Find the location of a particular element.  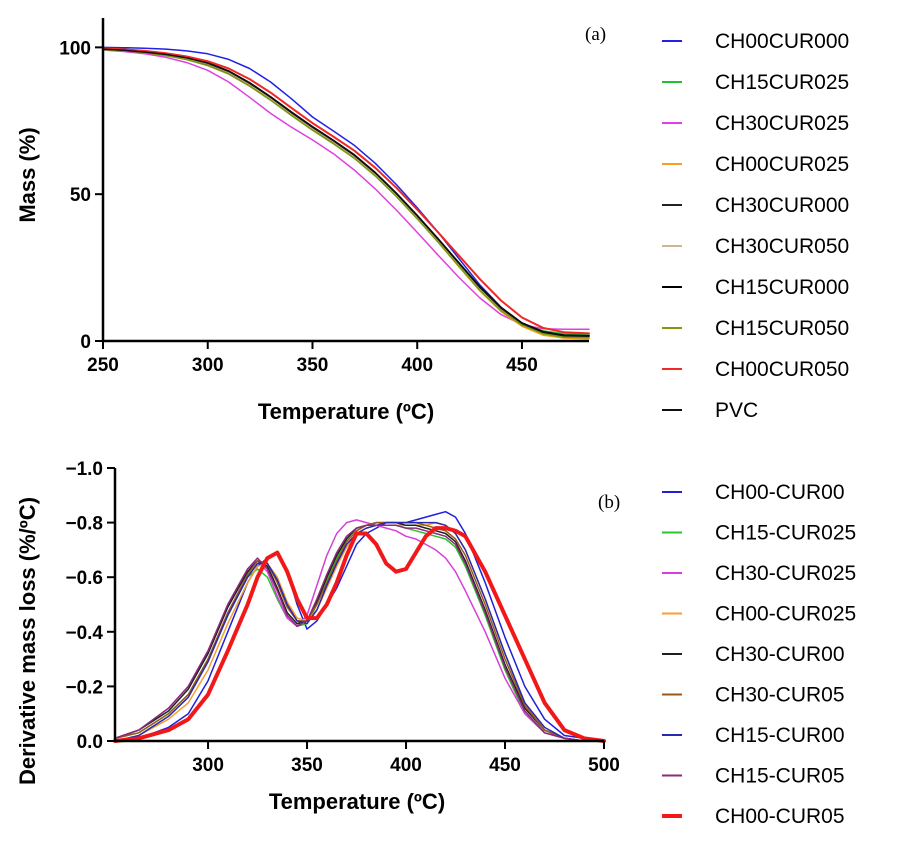

legend-label: CH00CUR000 is located at coordinates (782, 41).